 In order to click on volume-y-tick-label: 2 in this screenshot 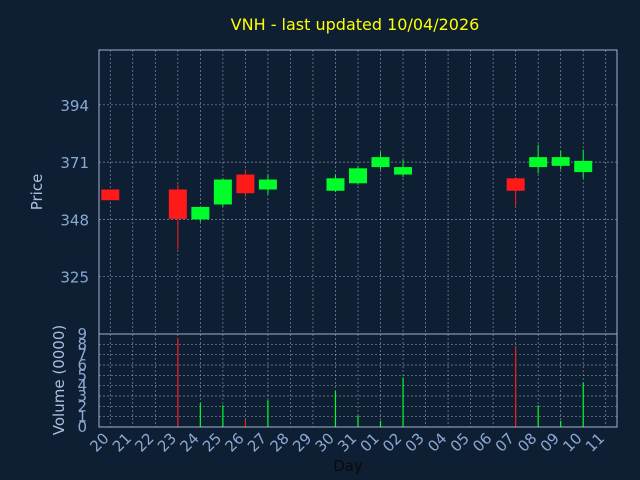, I will do `click(82, 406)`.